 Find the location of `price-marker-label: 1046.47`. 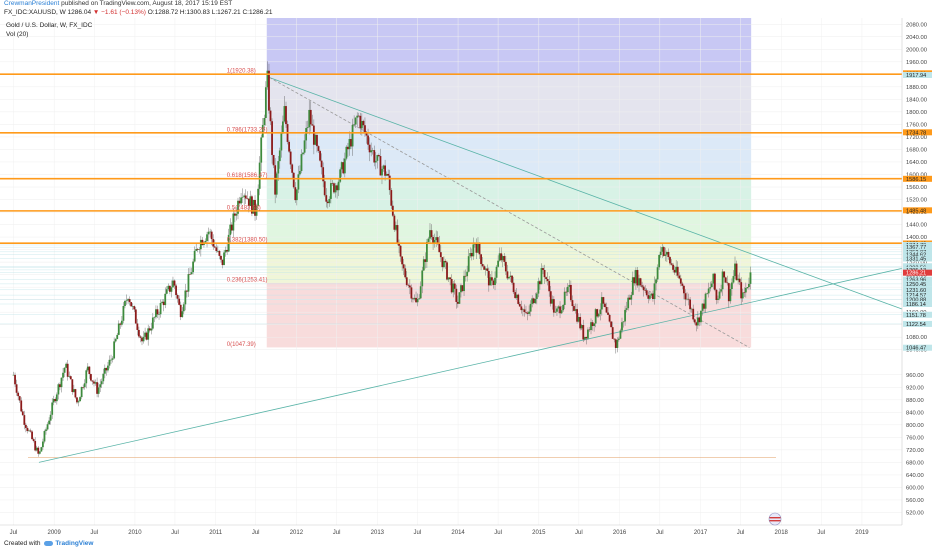

price-marker-label: 1046.47 is located at coordinates (916, 349).